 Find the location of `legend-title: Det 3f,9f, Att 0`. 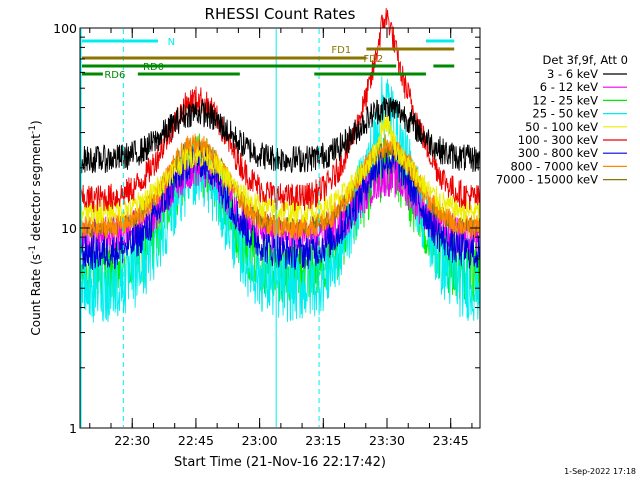

legend-title: Det 3f,9f, Att 0 is located at coordinates (585, 60).